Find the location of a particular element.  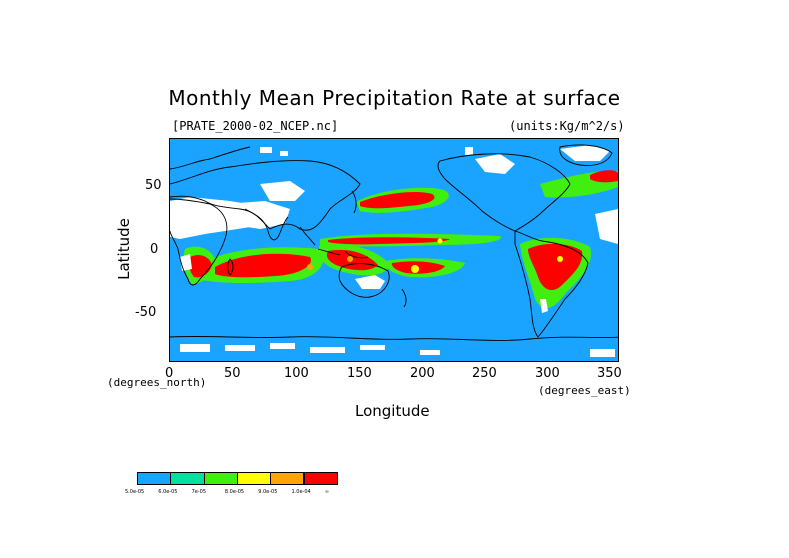

coastline-eurasia is located at coordinates (265, 195).